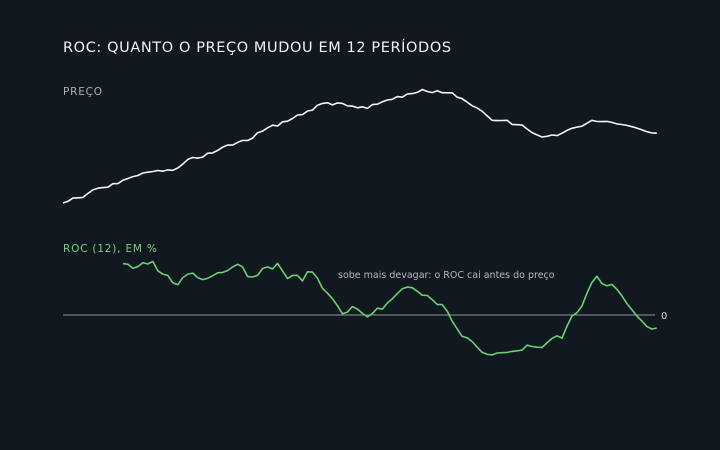  I want to click on roc-panel-label: ROC (12), EM %, so click(110, 249).